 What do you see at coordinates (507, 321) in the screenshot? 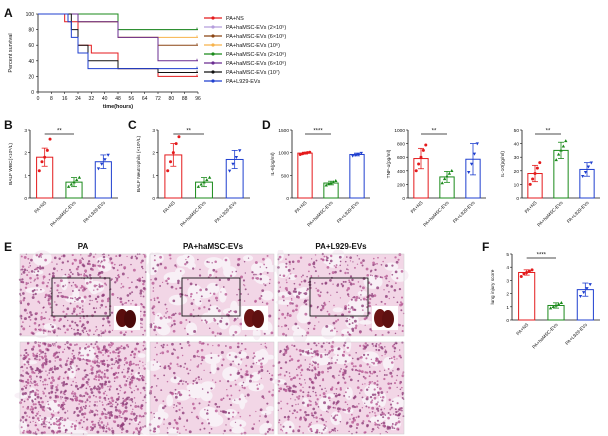
I see `y-tick-label: 0` at bounding box center [507, 321].